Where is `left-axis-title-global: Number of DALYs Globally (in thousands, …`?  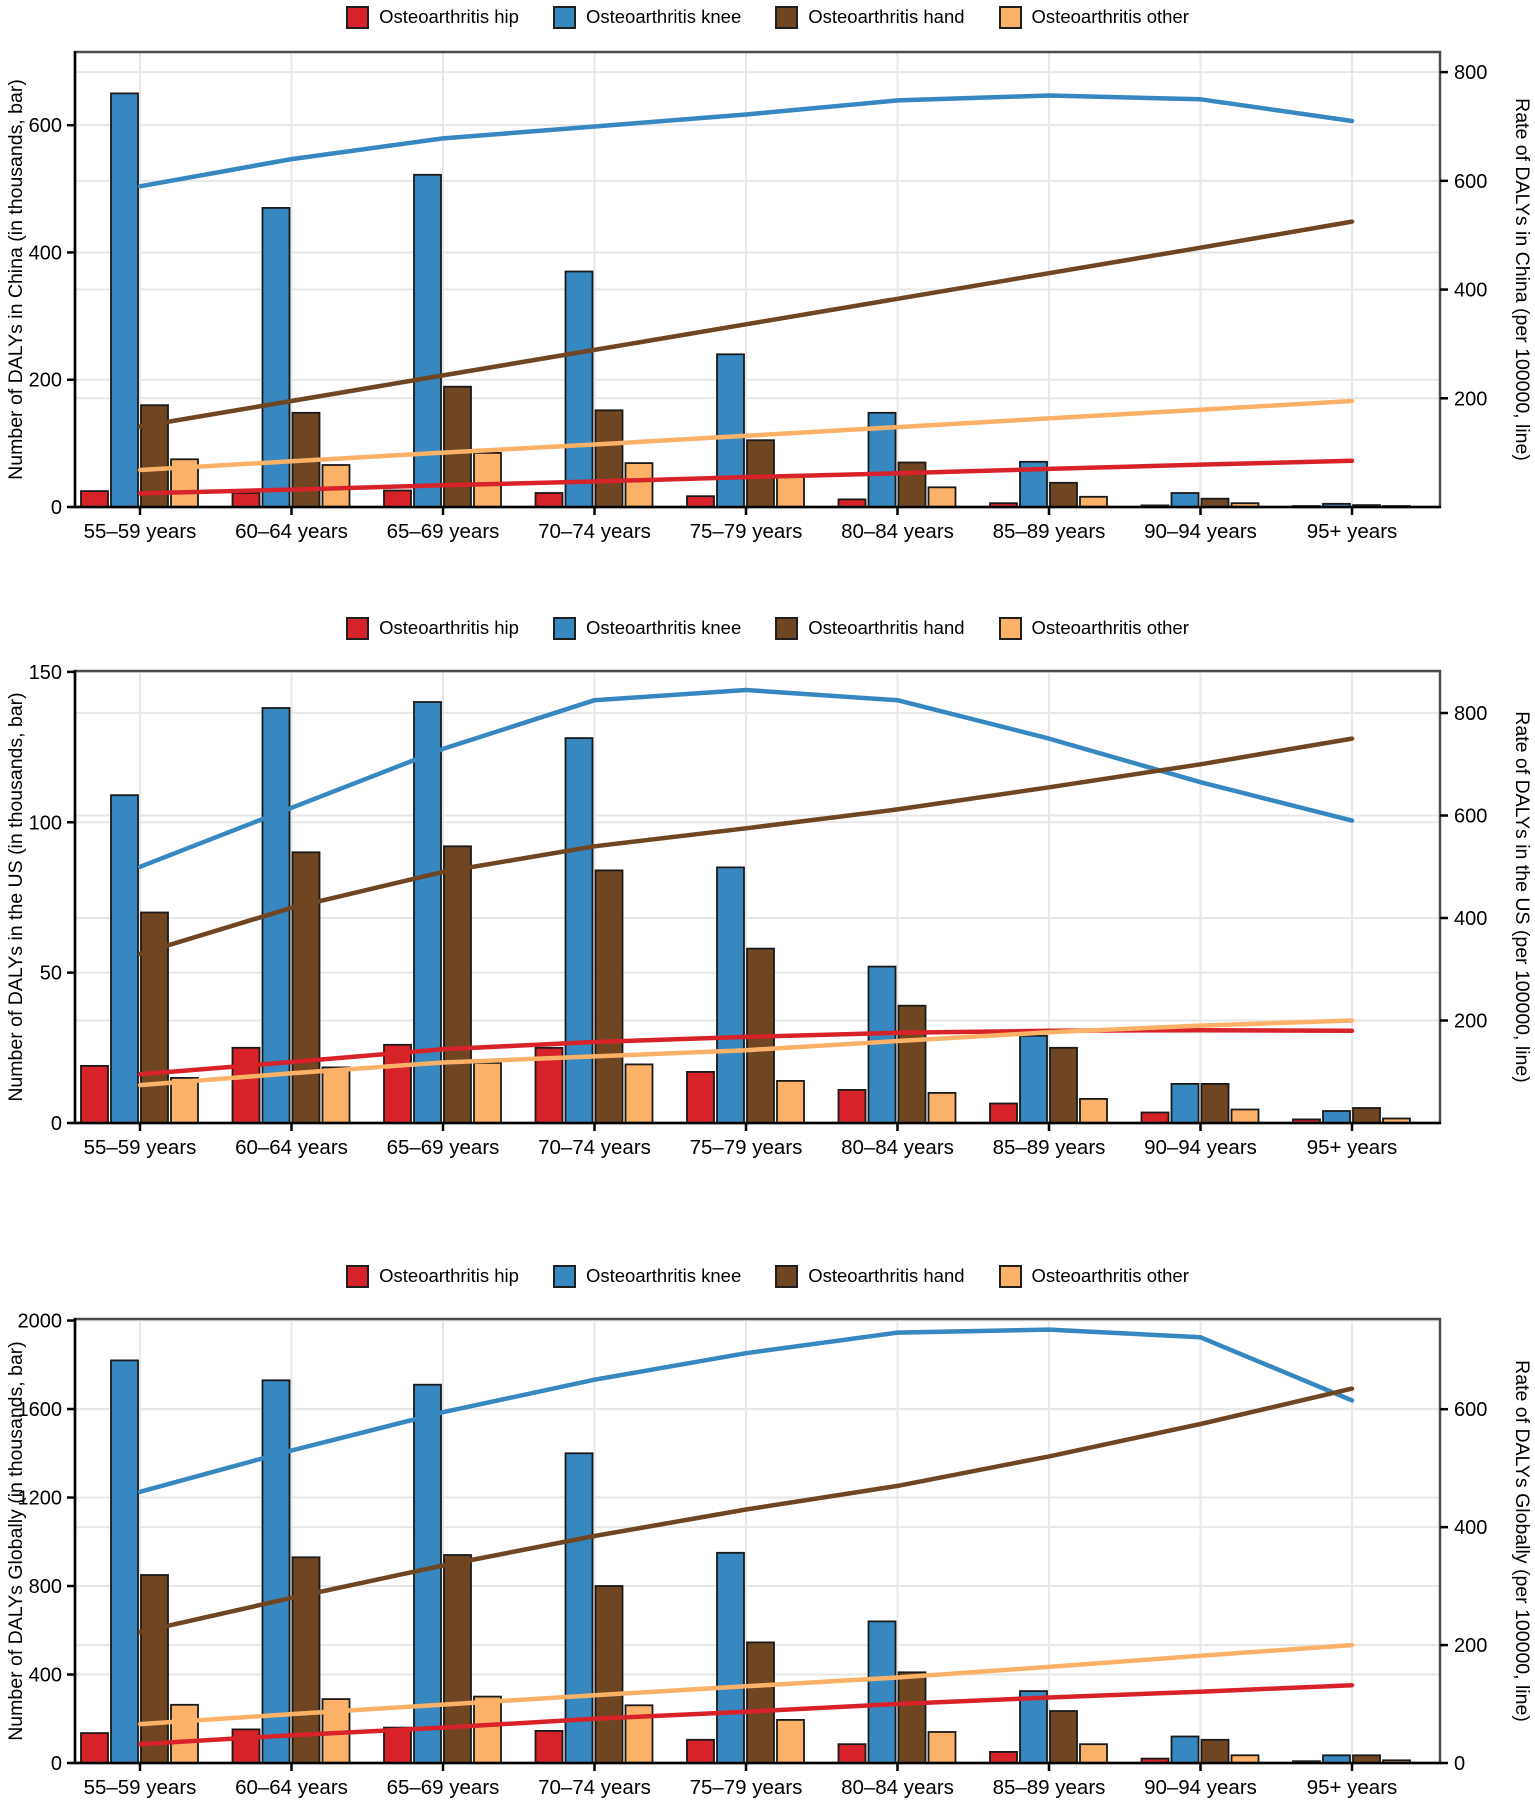 left-axis-title-global: Number of DALYs Globally (in thousands, … is located at coordinates (16, 1541).